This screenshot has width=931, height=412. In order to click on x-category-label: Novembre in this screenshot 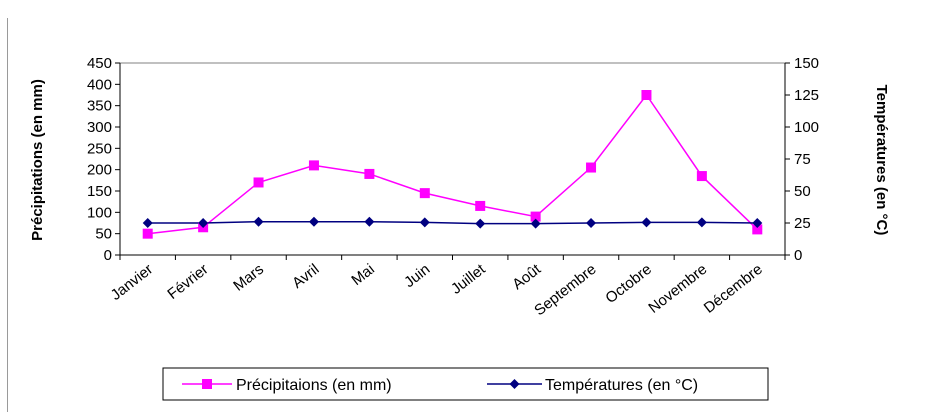, I will do `click(677, 289)`.